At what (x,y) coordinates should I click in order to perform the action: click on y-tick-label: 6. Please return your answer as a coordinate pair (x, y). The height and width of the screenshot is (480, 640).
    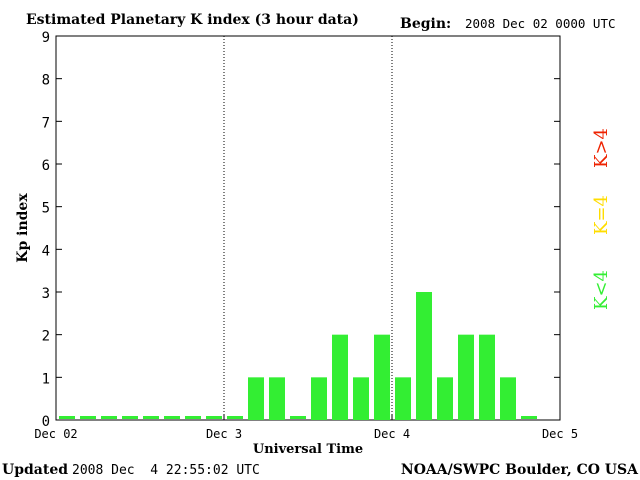
    Looking at the image, I should click on (46, 166).